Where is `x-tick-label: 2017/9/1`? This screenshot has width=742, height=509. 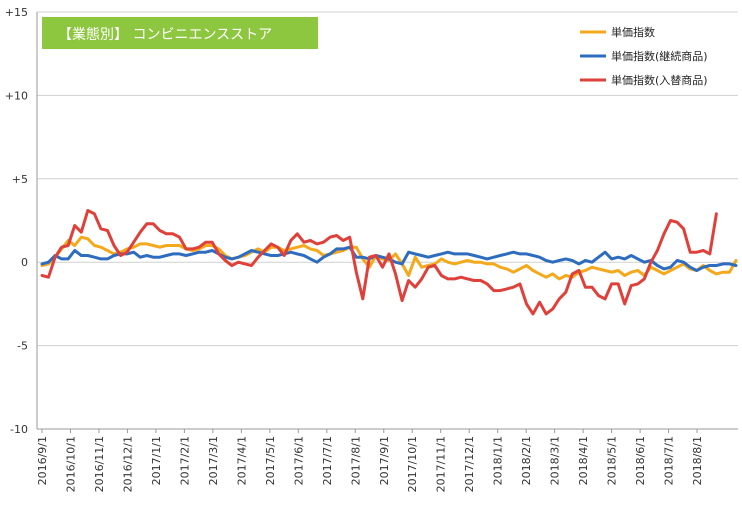 x-tick-label: 2017/9/1 is located at coordinates (384, 460).